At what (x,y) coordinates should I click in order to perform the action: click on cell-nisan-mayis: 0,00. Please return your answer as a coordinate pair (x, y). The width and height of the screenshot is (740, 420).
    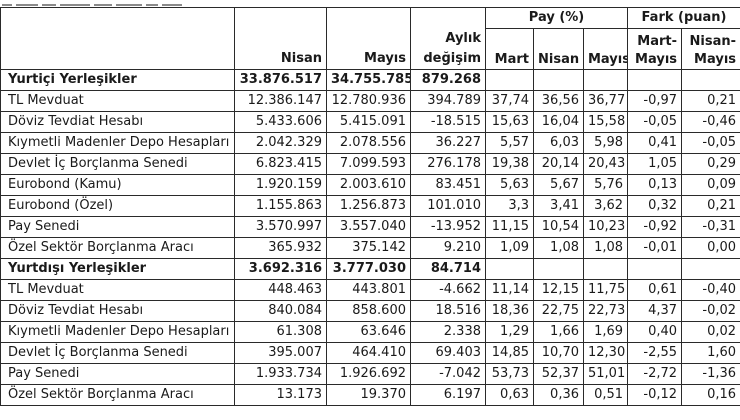
    Looking at the image, I should click on (710, 248).